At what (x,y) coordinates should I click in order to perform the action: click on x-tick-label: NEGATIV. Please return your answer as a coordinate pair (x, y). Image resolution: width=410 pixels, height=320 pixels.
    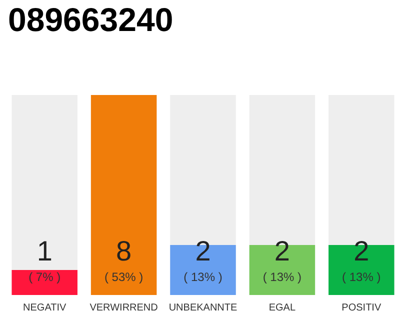
    Looking at the image, I should click on (45, 308).